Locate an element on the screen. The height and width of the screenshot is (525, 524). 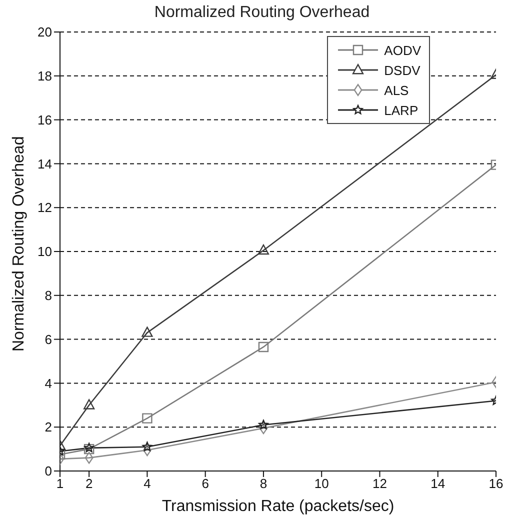
y-tick-label: 0 is located at coordinates (48, 471).